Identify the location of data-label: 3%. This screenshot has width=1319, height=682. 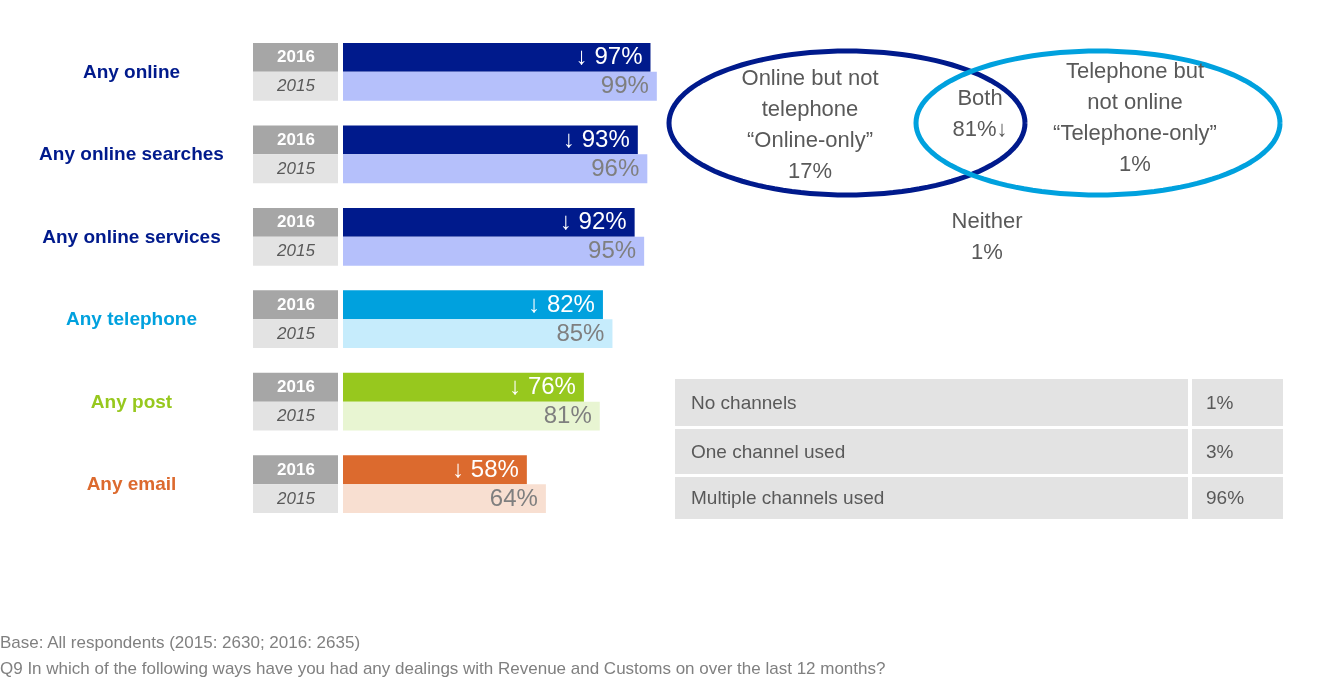
(1220, 451).